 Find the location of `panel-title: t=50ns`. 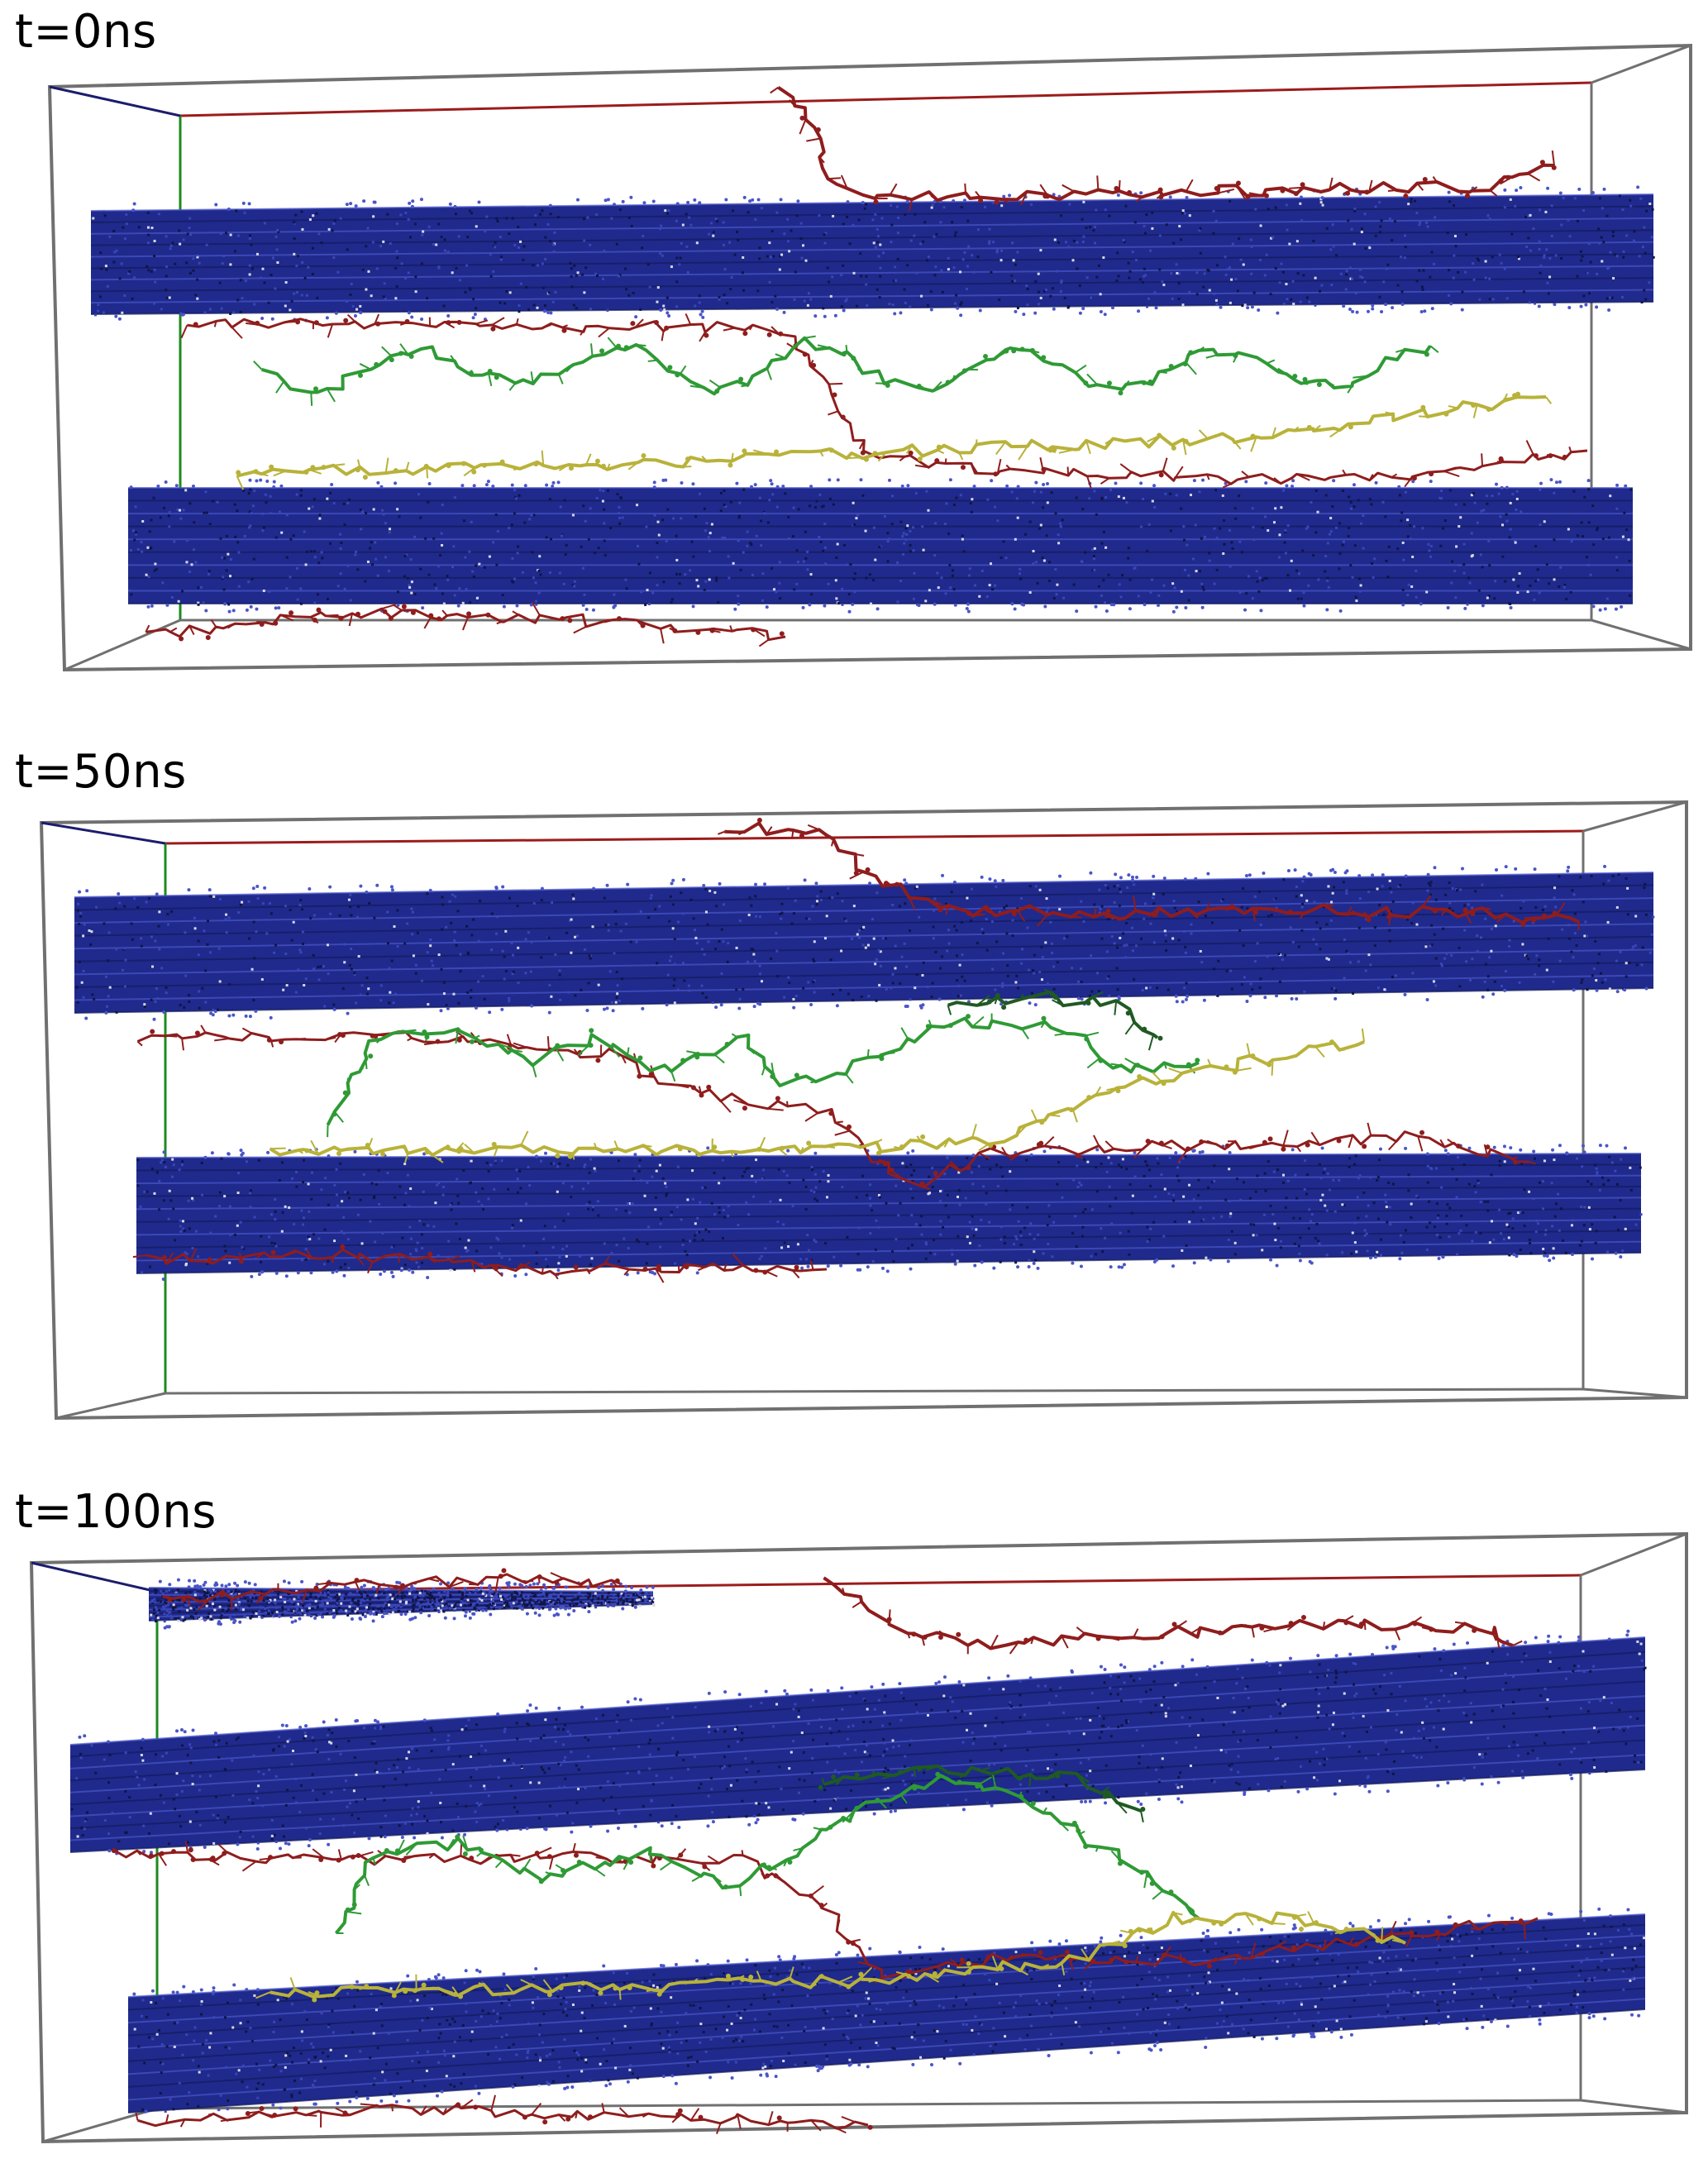

panel-title: t=50ns is located at coordinates (101, 772).